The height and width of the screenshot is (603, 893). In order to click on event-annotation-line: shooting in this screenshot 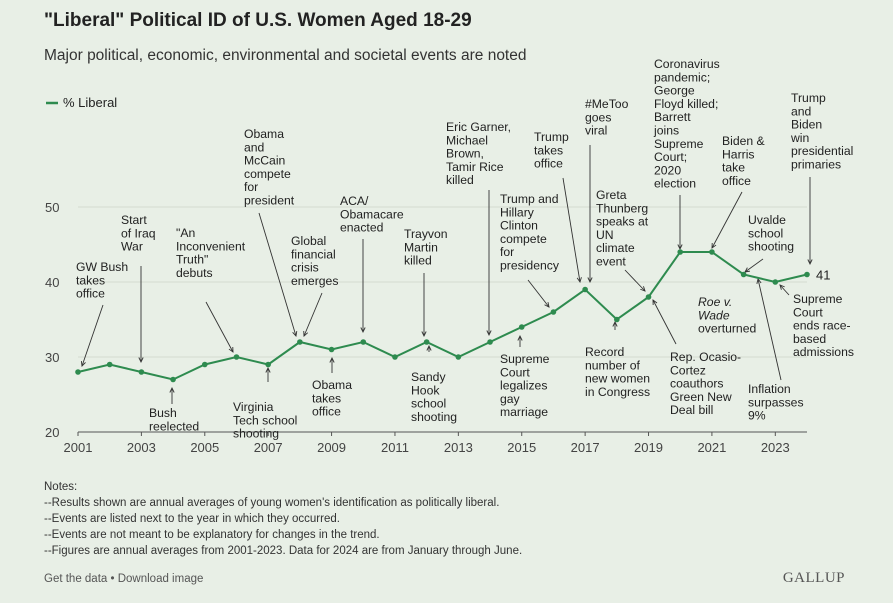, I will do `click(434, 417)`.